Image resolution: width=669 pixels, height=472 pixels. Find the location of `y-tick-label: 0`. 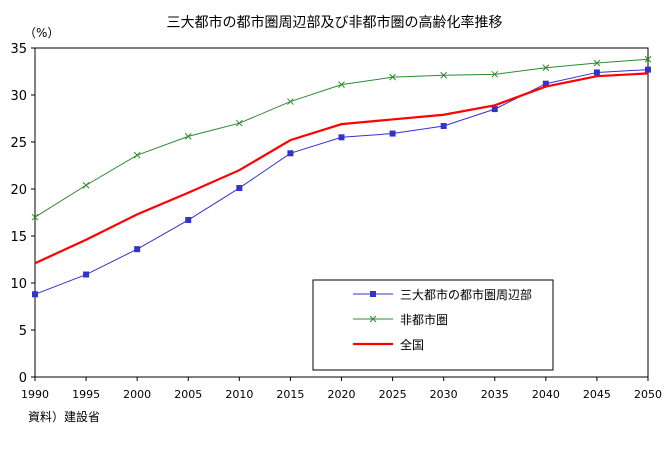

y-tick-label: 0 is located at coordinates (23, 378).